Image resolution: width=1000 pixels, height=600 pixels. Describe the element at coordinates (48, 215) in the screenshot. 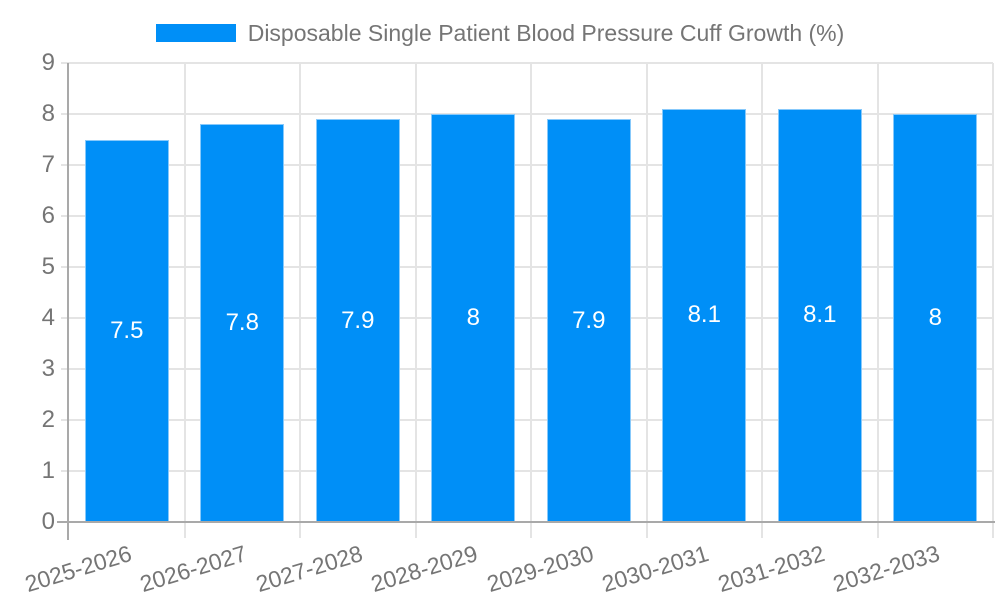

I see `y-axis-tick-label: 6` at that location.